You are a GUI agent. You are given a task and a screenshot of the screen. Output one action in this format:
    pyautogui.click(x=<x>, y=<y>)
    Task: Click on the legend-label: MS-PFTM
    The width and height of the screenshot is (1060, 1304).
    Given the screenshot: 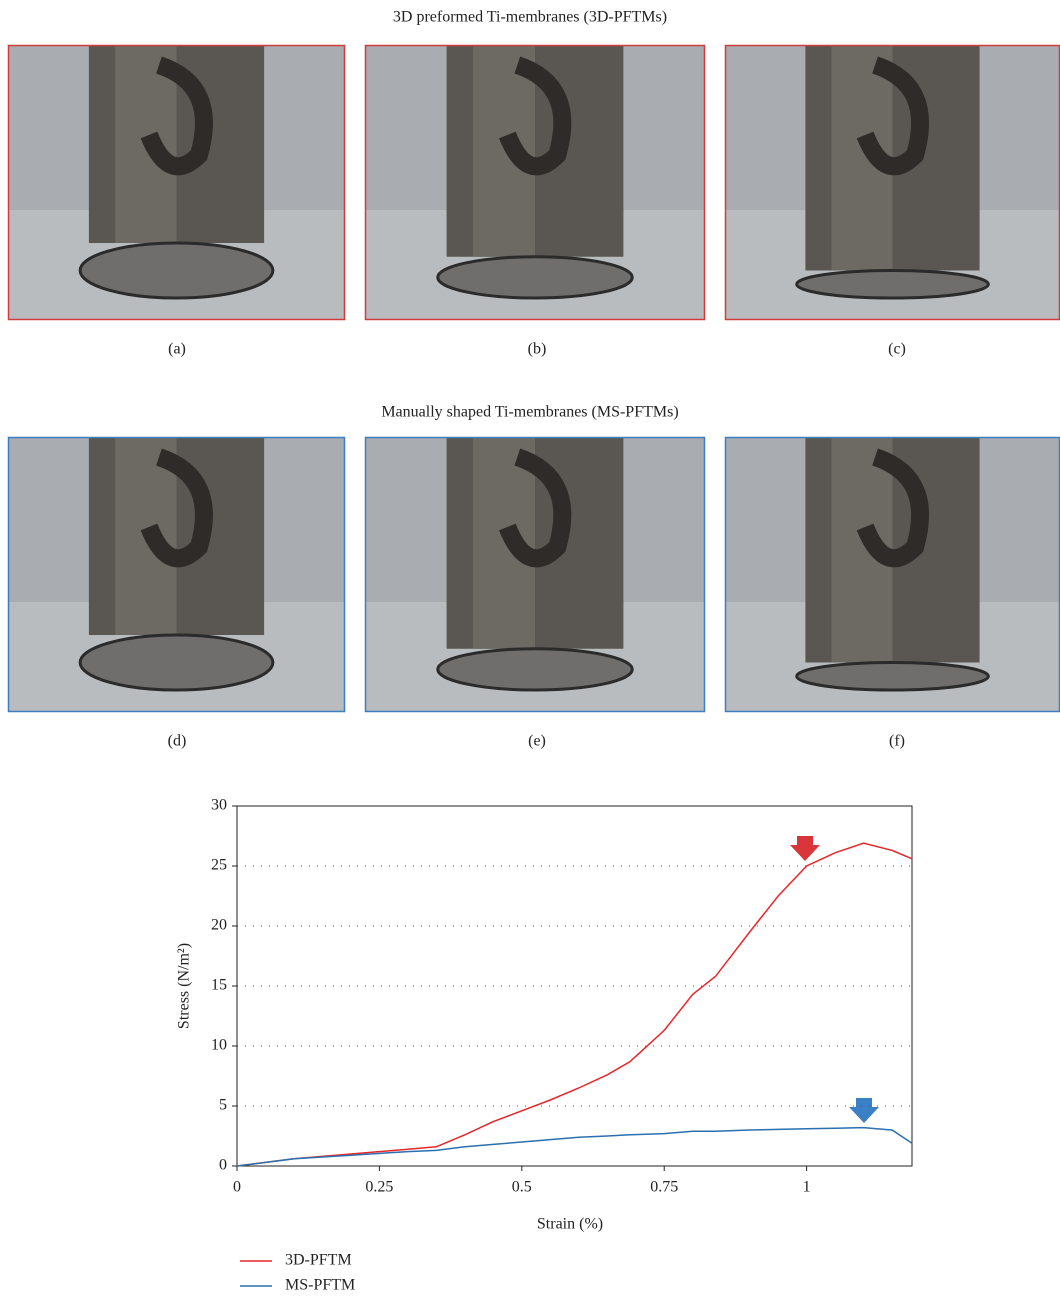 What is the action you would take?
    pyautogui.click(x=320, y=1285)
    